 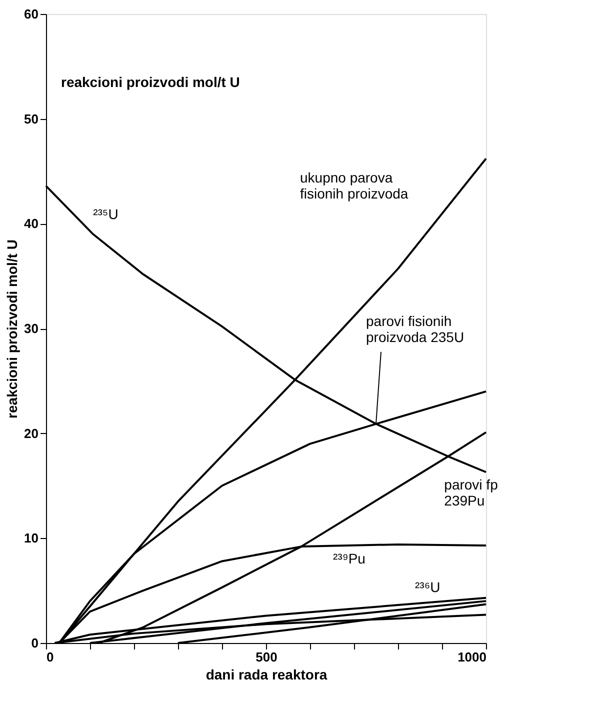 What do you see at coordinates (471, 492) in the screenshot?
I see `series-label: parovi fp 239Pu` at bounding box center [471, 492].